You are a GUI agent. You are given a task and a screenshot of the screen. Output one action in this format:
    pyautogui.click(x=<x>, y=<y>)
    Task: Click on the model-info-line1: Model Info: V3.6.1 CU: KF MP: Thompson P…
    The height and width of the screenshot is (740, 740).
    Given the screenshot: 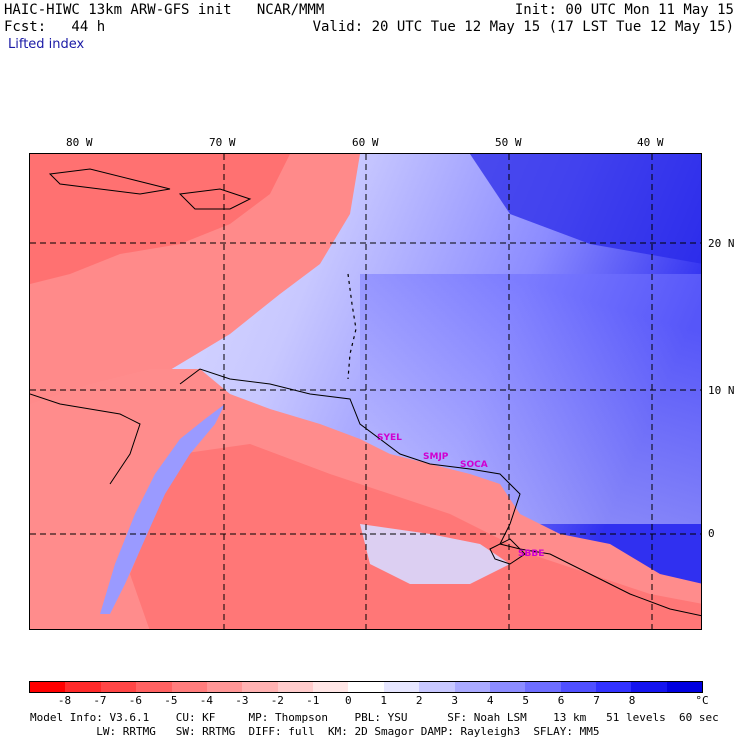 What is the action you would take?
    pyautogui.click(x=374, y=717)
    